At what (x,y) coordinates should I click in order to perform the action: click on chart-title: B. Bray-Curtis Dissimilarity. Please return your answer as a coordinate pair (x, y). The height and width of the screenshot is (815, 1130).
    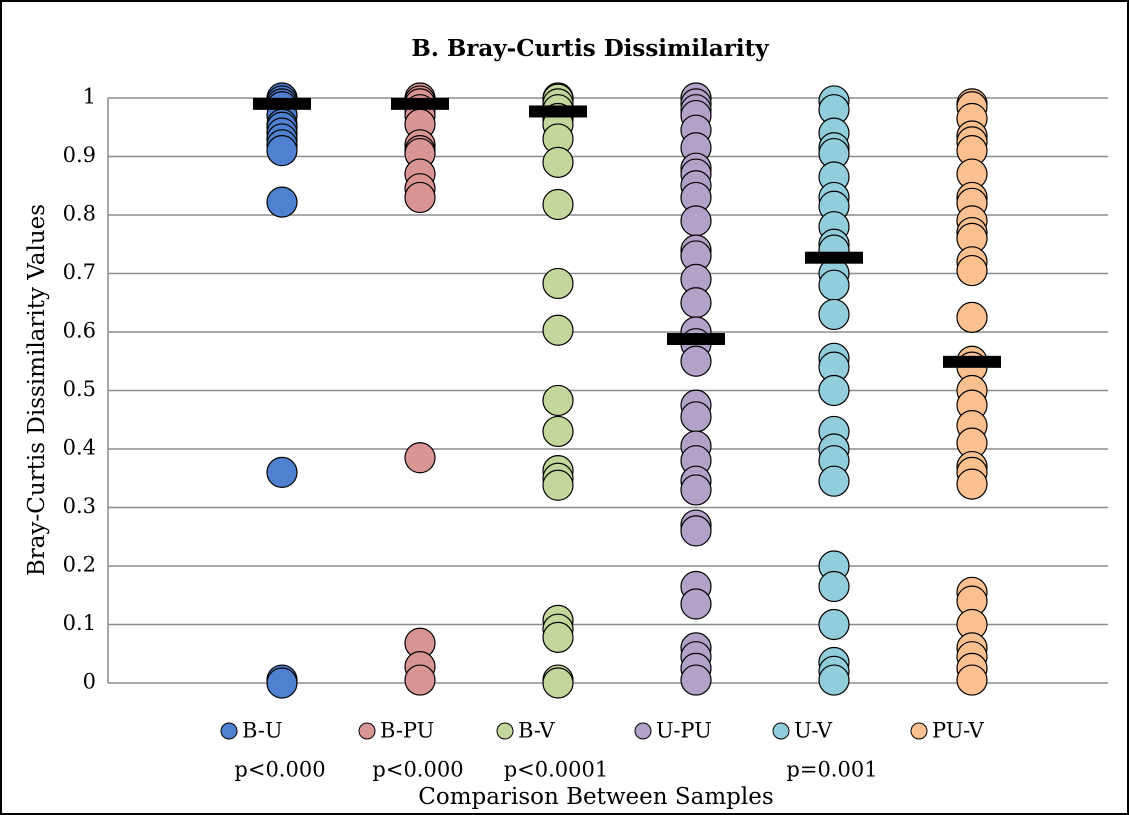
    Looking at the image, I should click on (590, 48).